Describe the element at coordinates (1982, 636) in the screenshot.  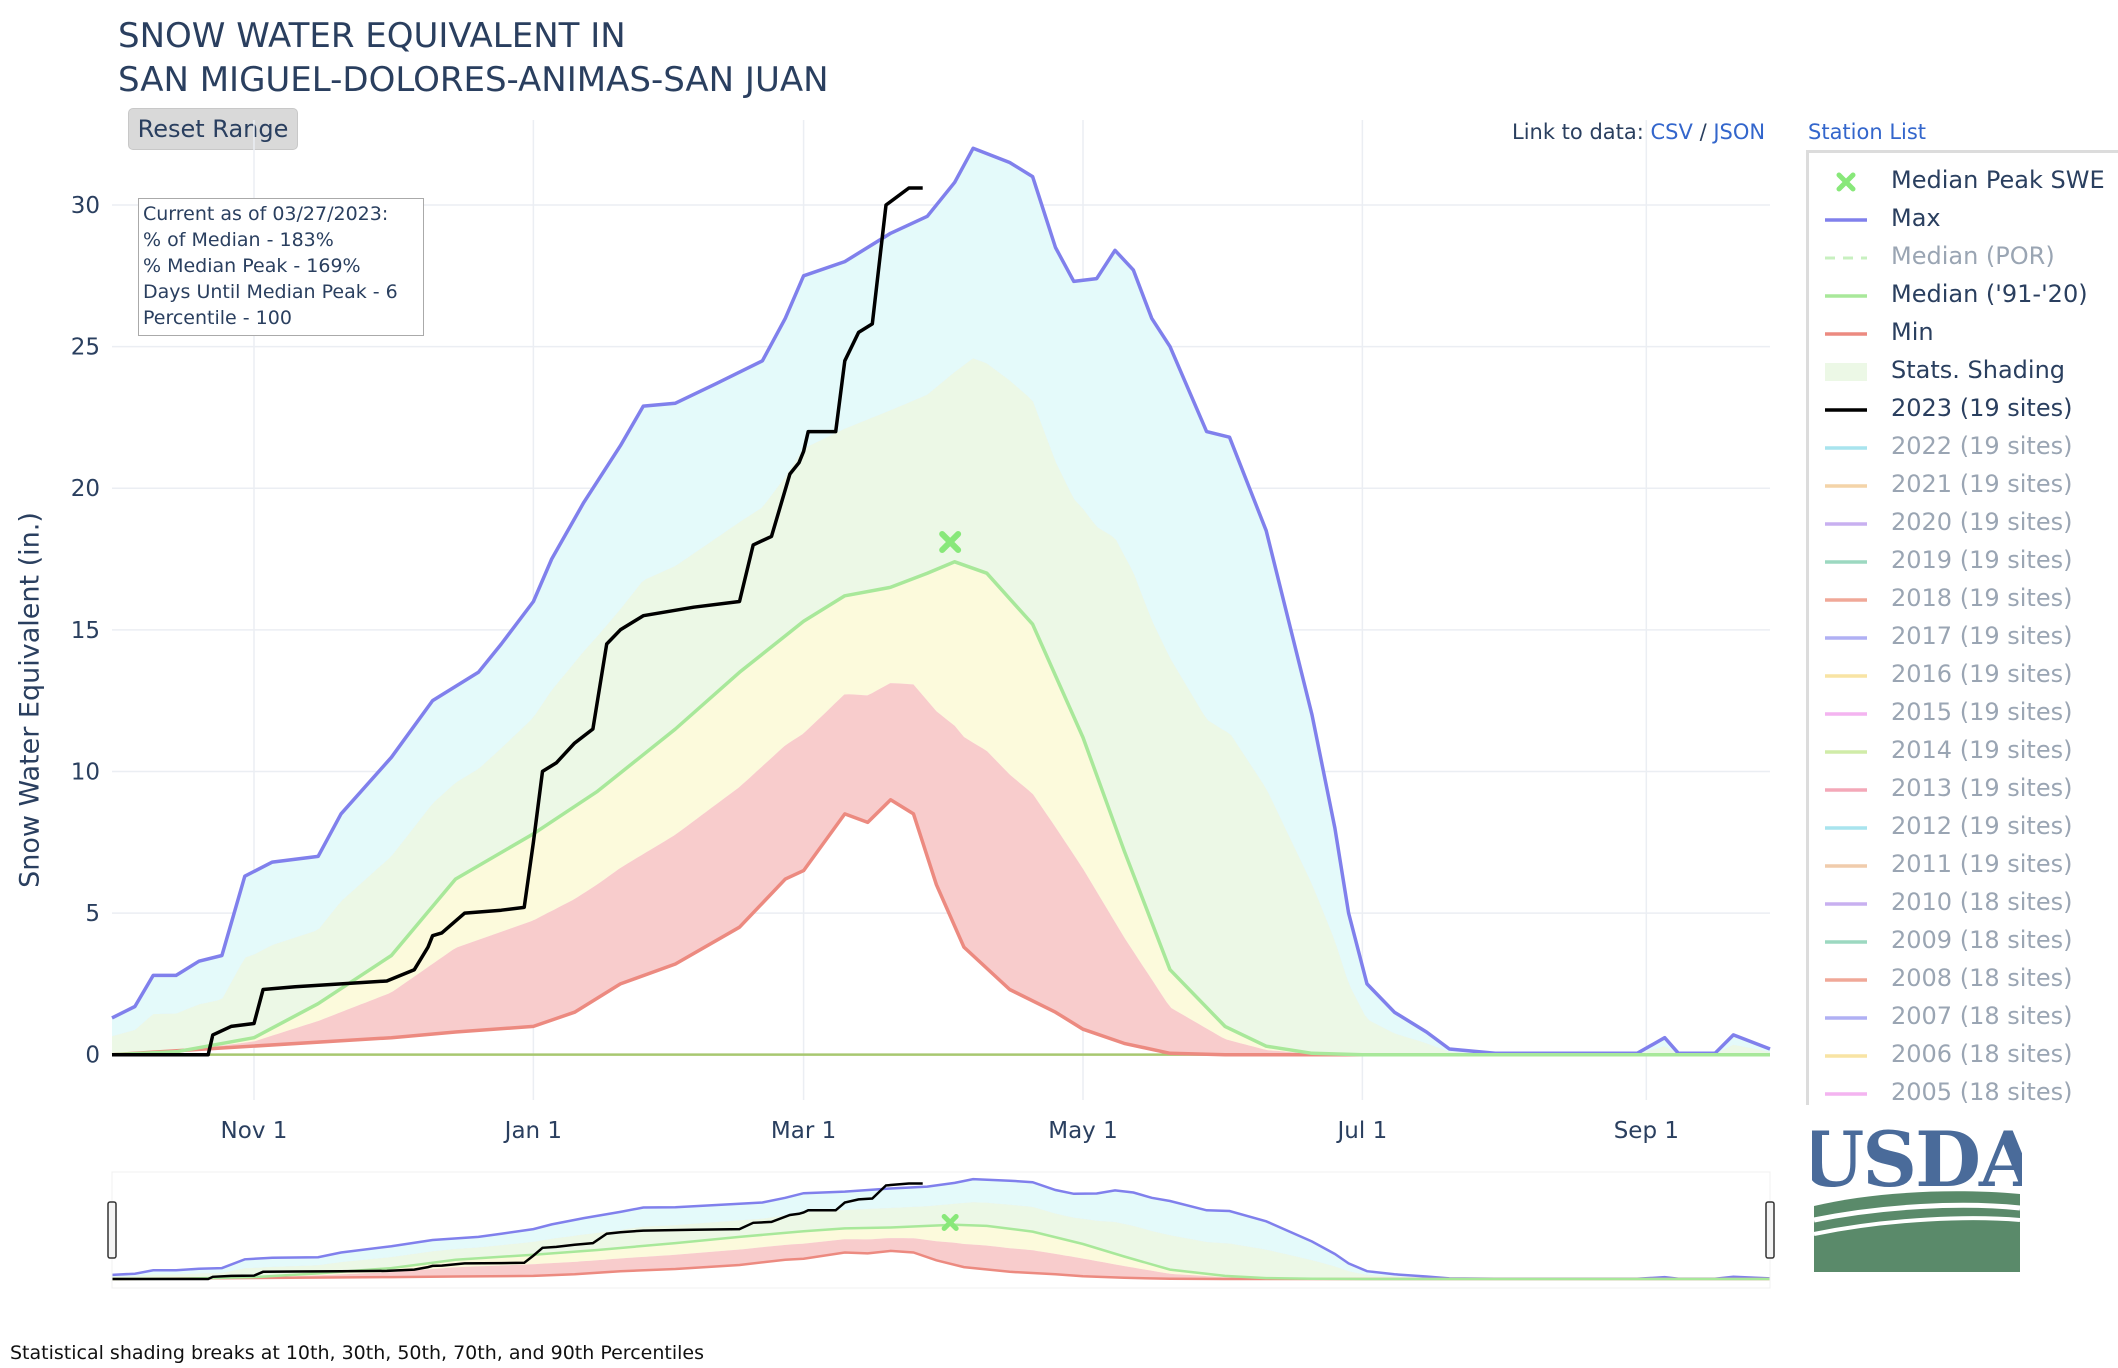
I see `legend-label: 2017 (19 sites)` at that location.